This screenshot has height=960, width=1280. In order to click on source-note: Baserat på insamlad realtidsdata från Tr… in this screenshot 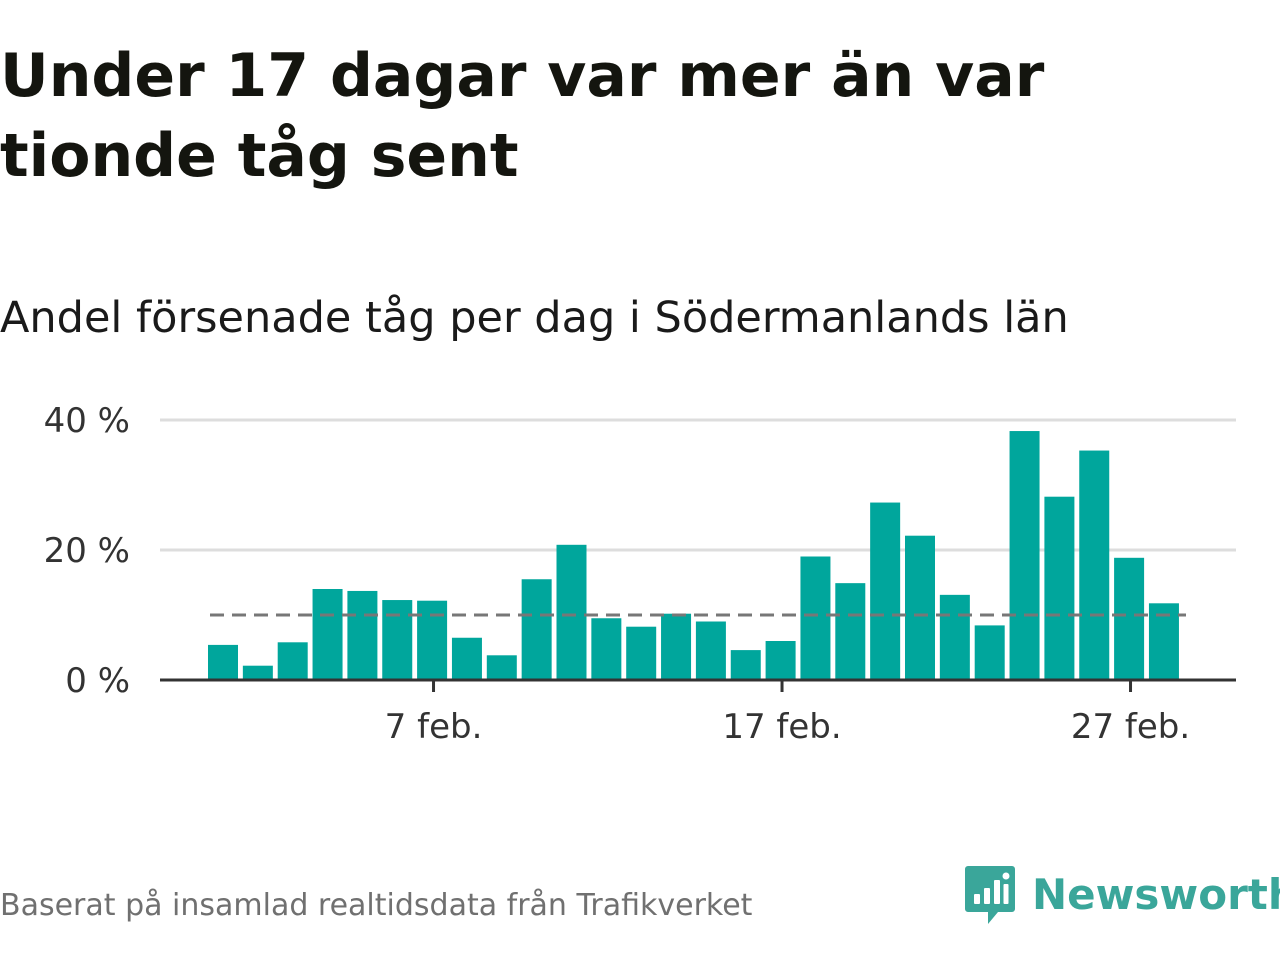, I will do `click(376, 905)`.